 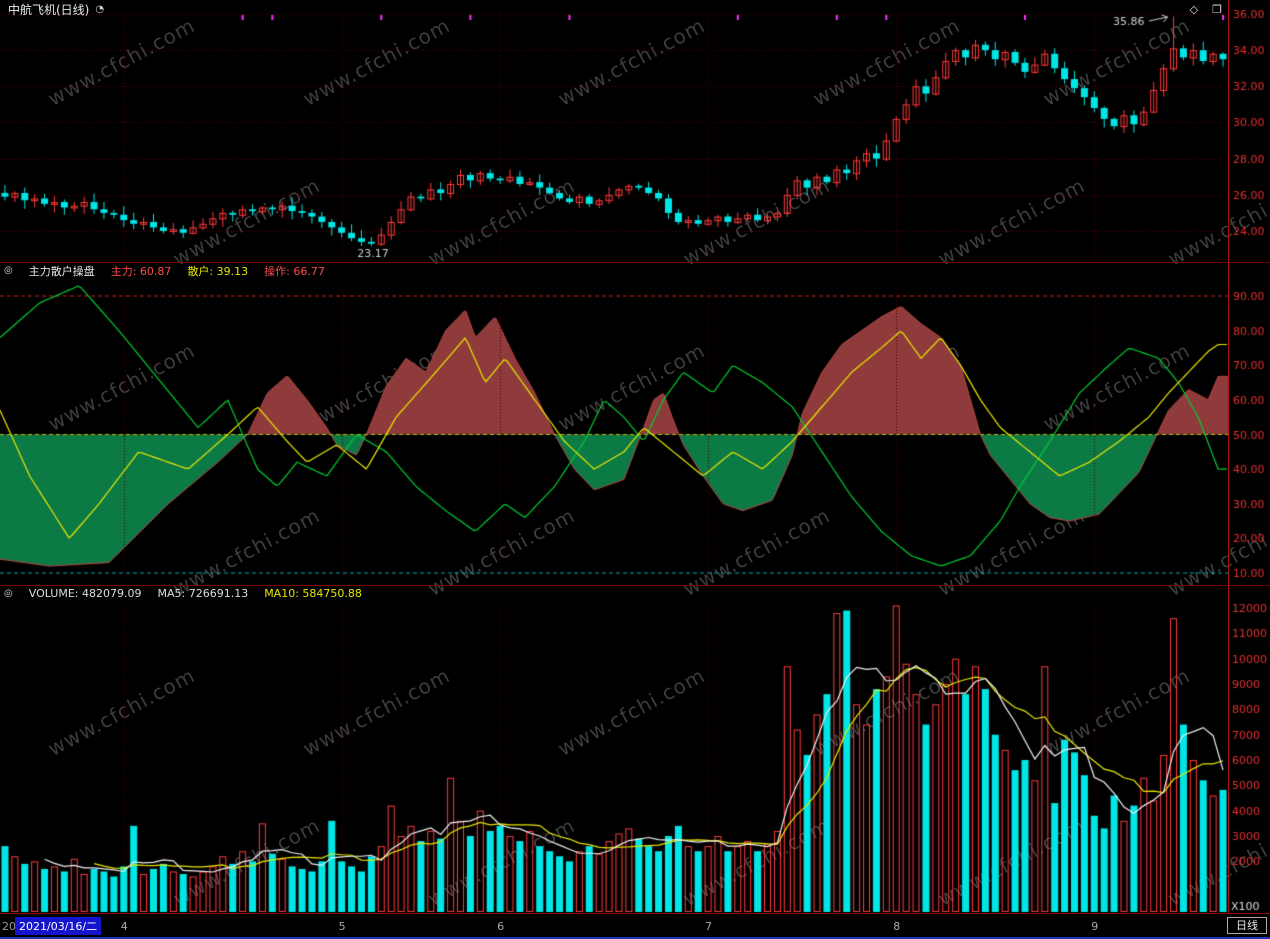 I want to click on caozuo-value: 操作: 66.77, so click(x=294, y=271).